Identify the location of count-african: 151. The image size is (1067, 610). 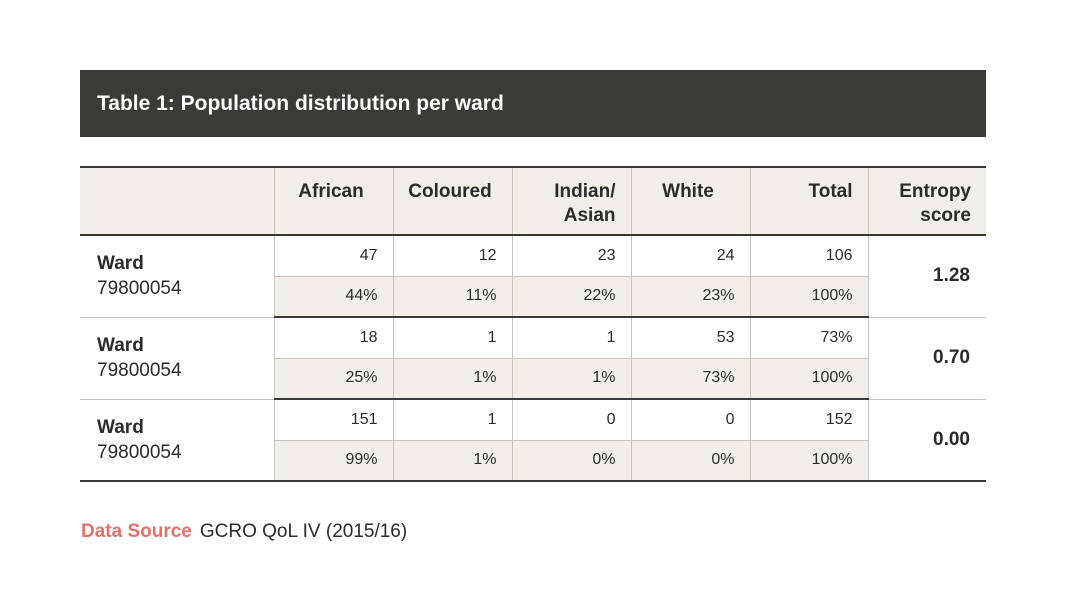
(333, 420).